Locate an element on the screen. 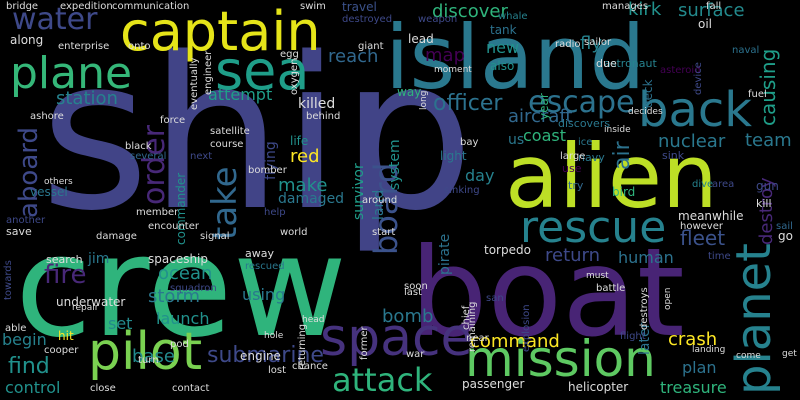 The image size is (800, 400). word: storm is located at coordinates (174, 296).